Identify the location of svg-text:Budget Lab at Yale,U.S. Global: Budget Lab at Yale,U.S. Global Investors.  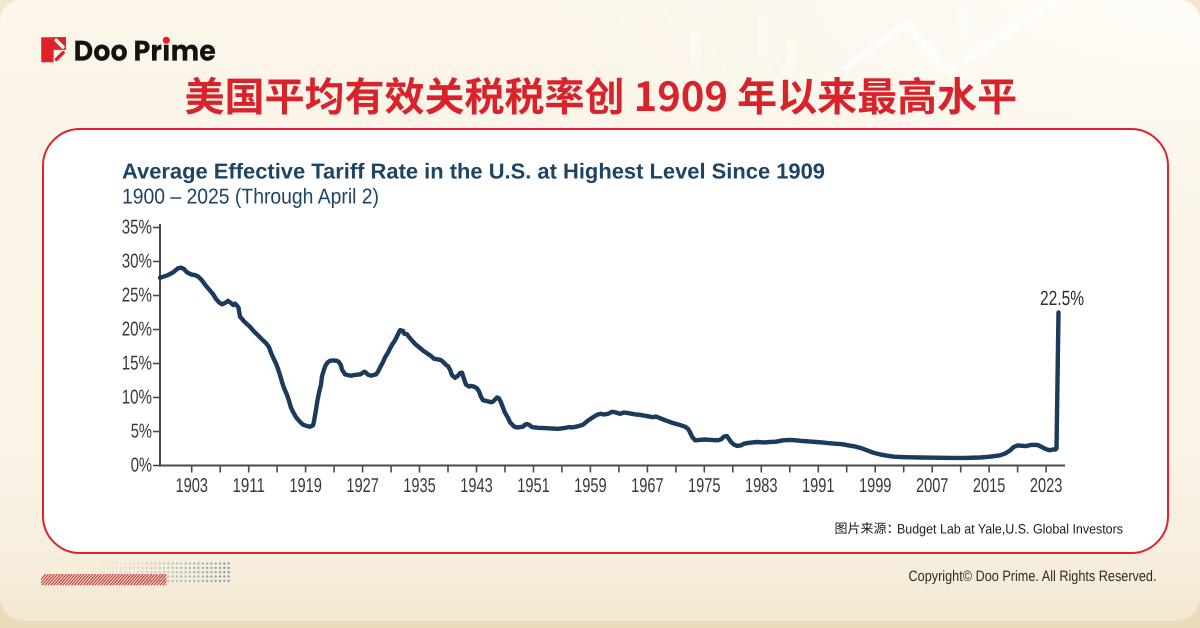
(1010, 529).